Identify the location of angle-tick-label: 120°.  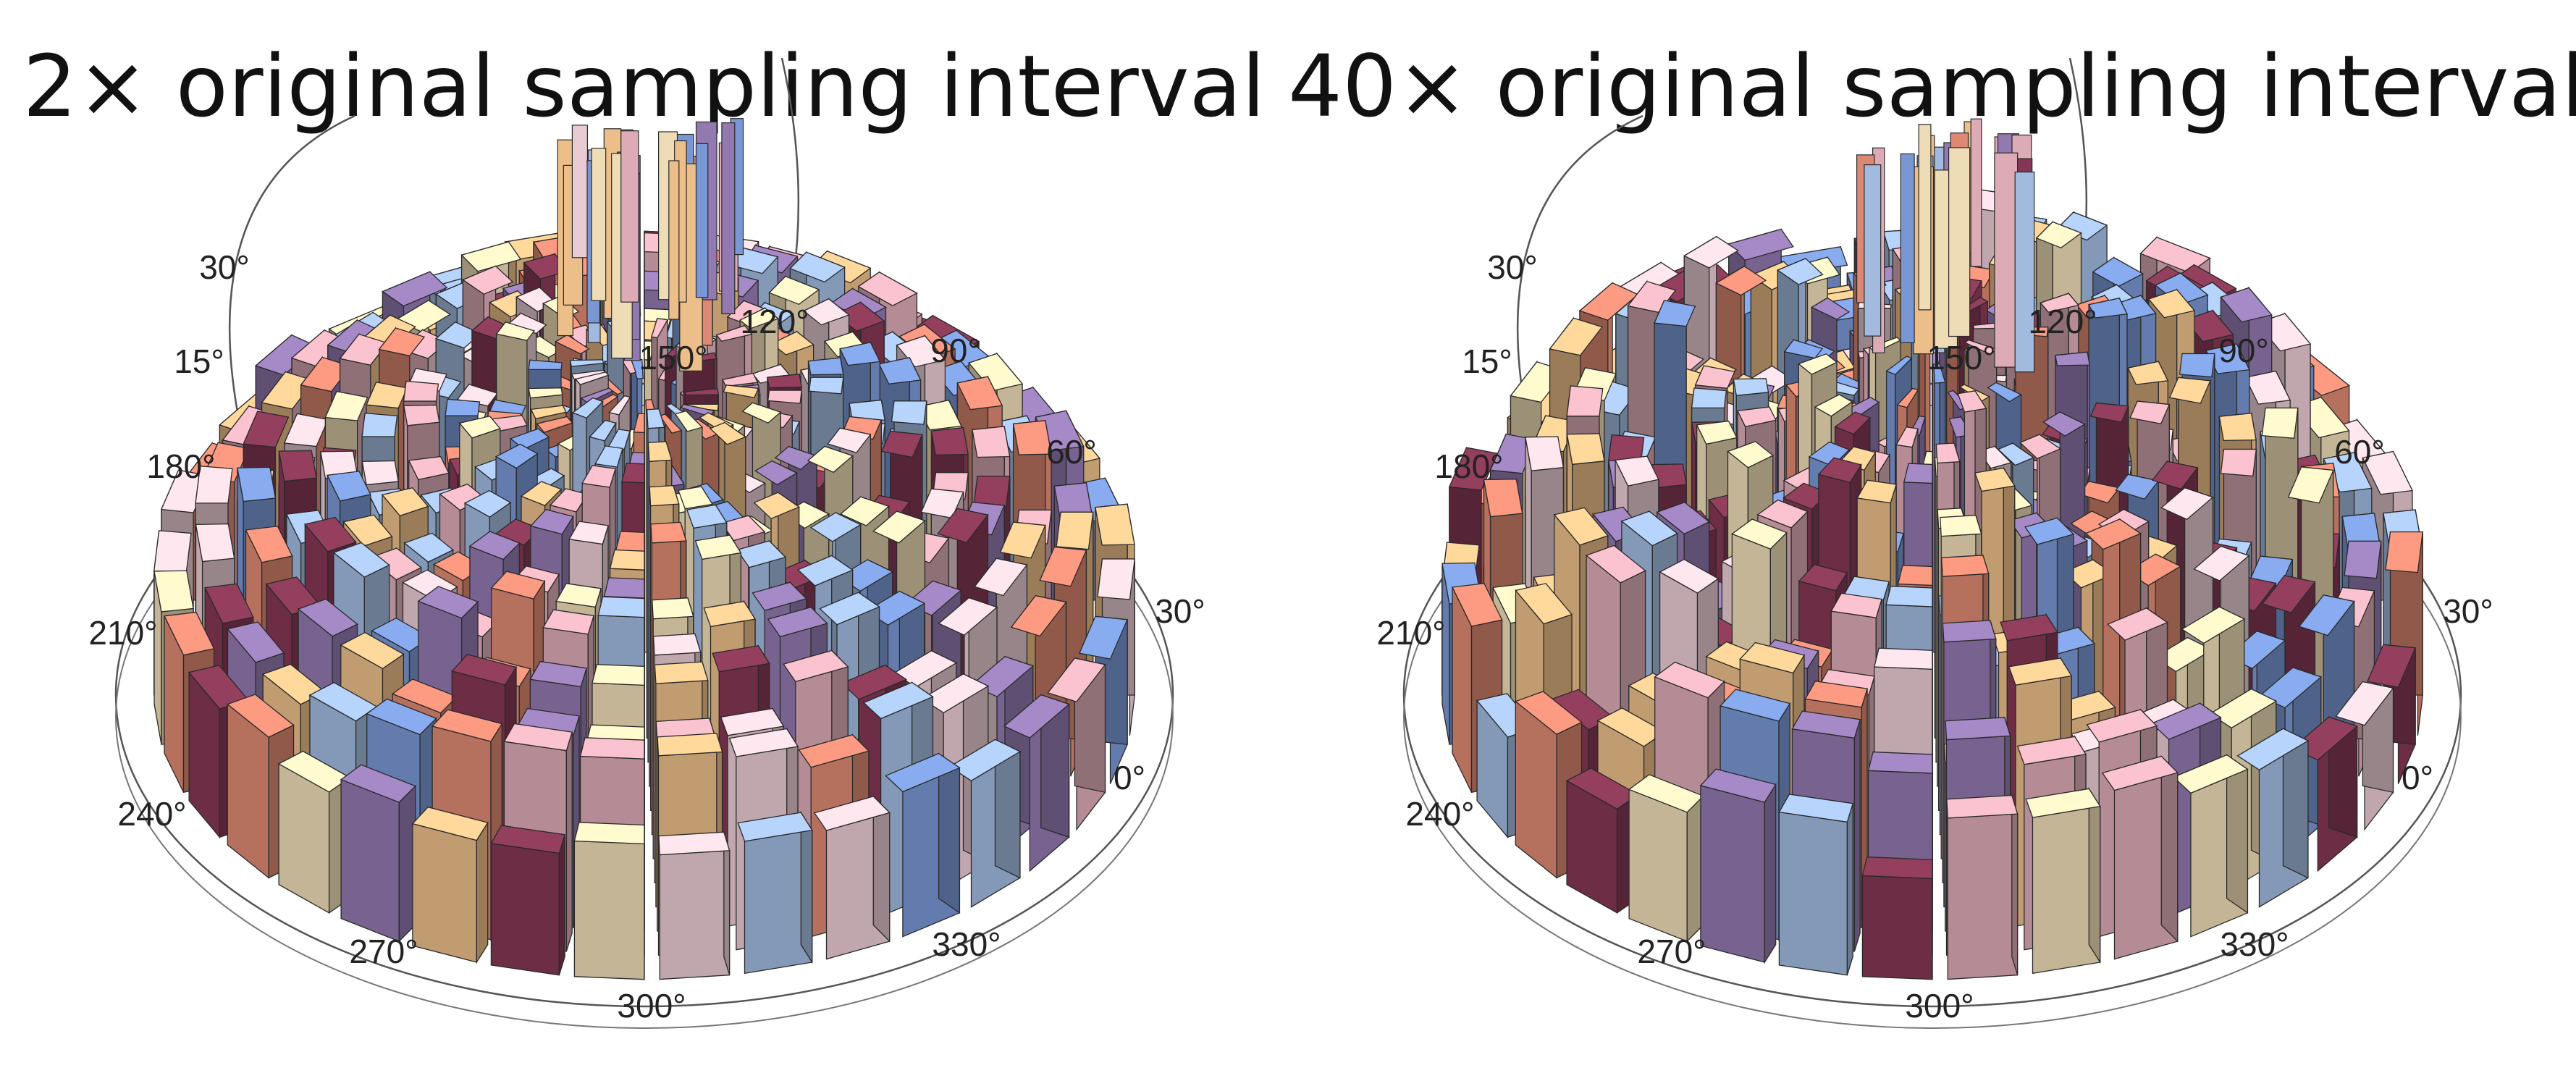
(2062, 321).